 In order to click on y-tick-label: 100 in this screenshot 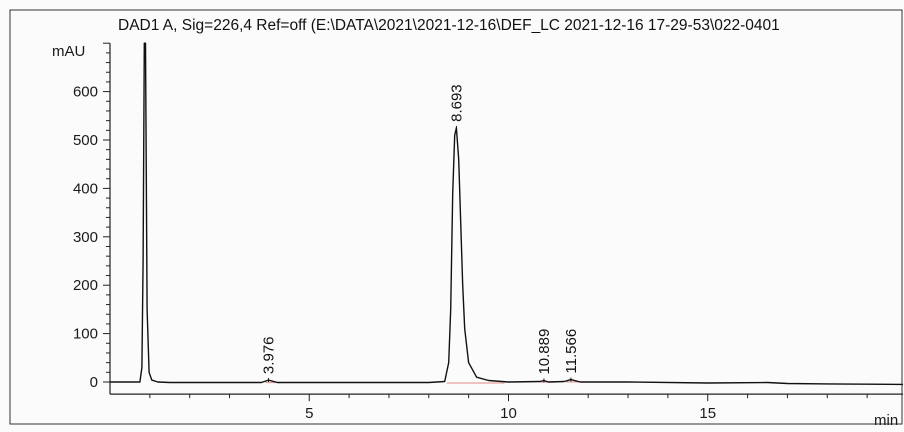, I will do `click(85, 334)`.